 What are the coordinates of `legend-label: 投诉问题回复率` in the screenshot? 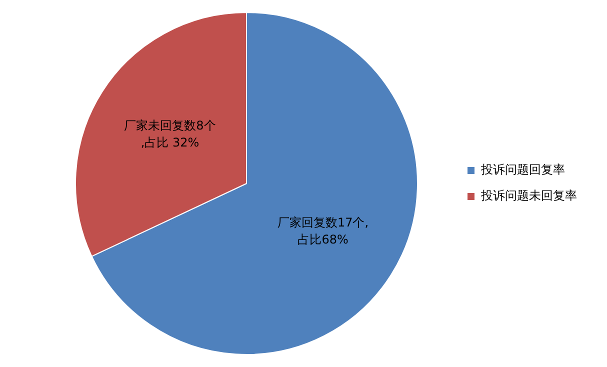 It's located at (522, 169).